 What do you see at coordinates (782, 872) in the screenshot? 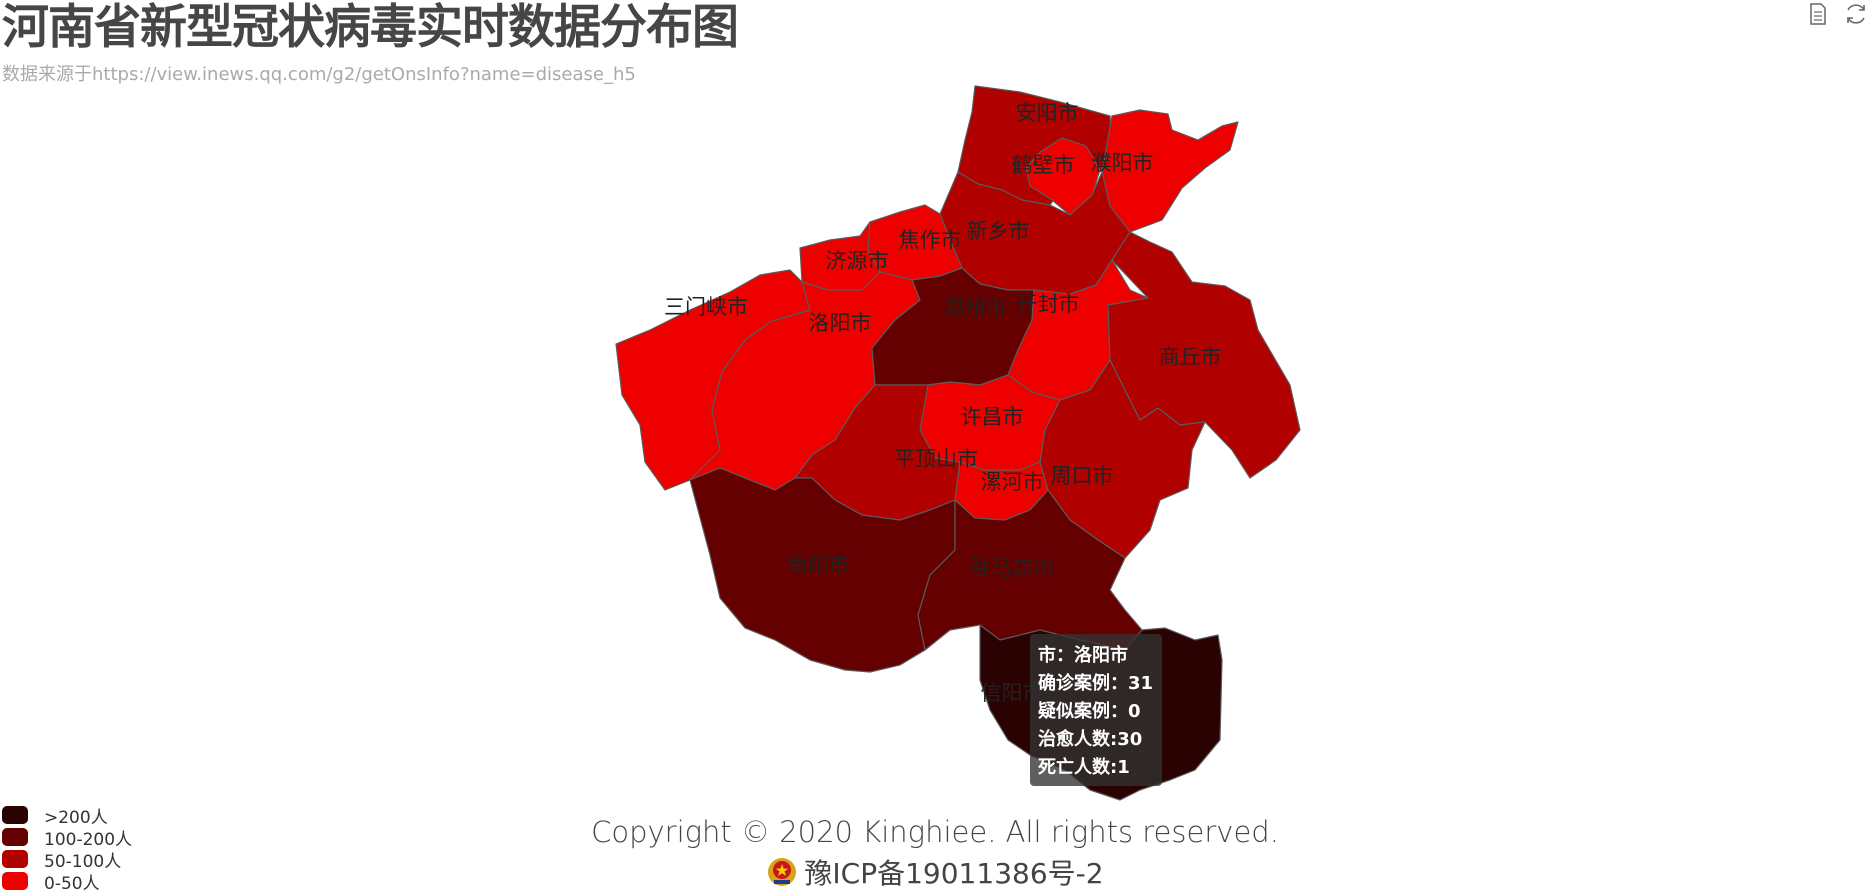
I see `police-emblem-icon` at bounding box center [782, 872].